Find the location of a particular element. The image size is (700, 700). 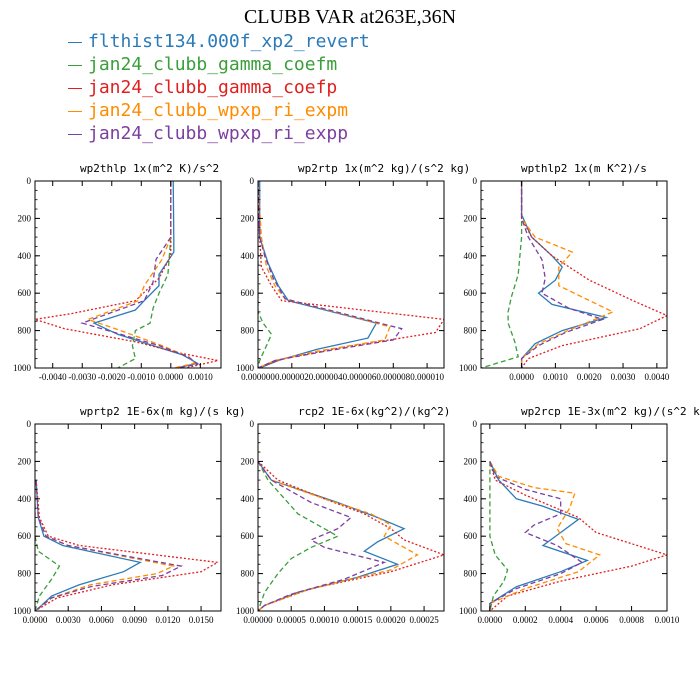

x-tick-label: 0.0008 is located at coordinates (631, 620).